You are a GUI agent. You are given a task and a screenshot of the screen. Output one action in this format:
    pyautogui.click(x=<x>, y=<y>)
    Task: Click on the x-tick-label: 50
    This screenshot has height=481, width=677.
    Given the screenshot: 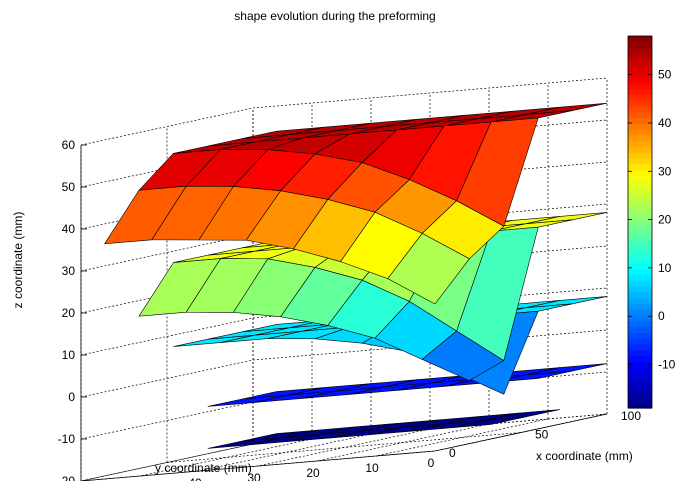 What is the action you would take?
    pyautogui.click(x=542, y=435)
    